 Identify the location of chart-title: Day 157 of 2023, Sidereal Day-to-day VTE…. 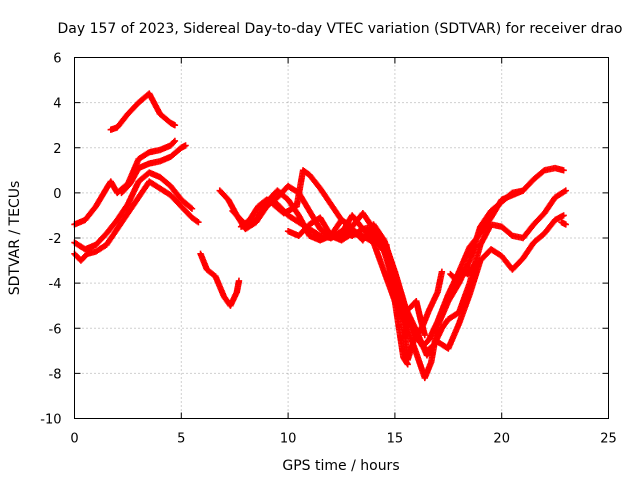
(339, 29).